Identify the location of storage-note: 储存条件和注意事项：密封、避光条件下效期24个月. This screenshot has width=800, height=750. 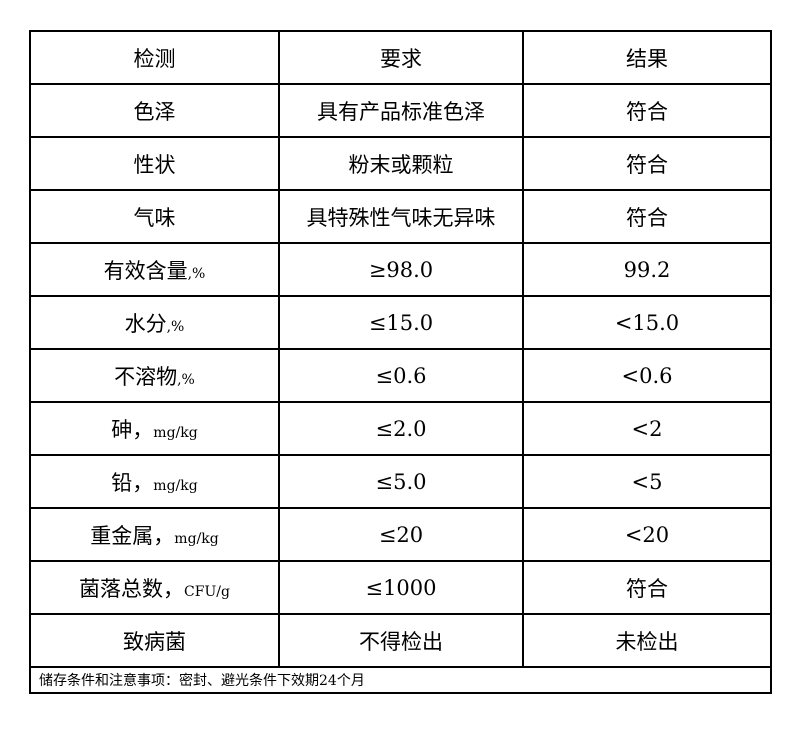
(400, 680).